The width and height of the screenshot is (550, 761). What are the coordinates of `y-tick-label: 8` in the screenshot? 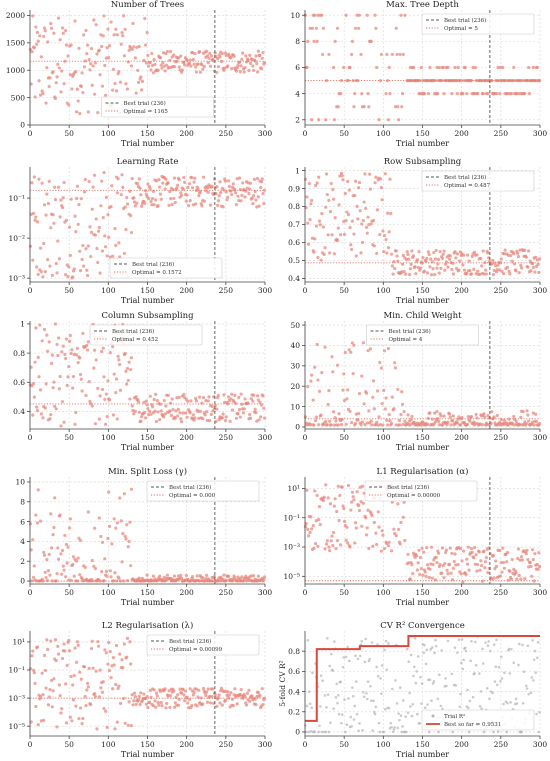 It's located at (297, 41).